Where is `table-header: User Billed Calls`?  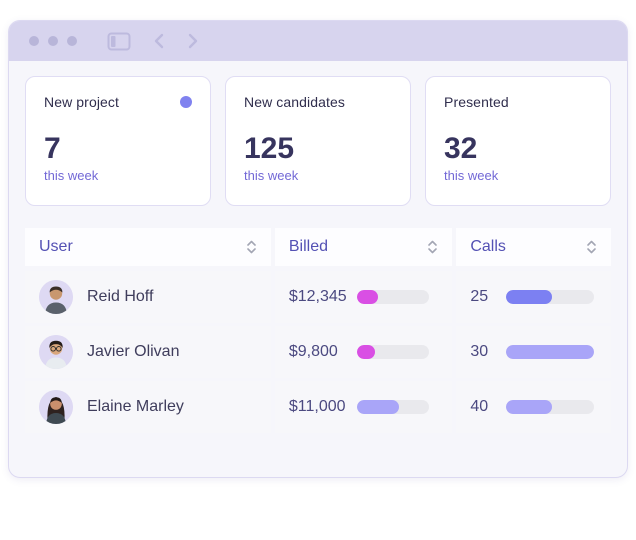
table-header: User Billed Calls is located at coordinates (318, 247).